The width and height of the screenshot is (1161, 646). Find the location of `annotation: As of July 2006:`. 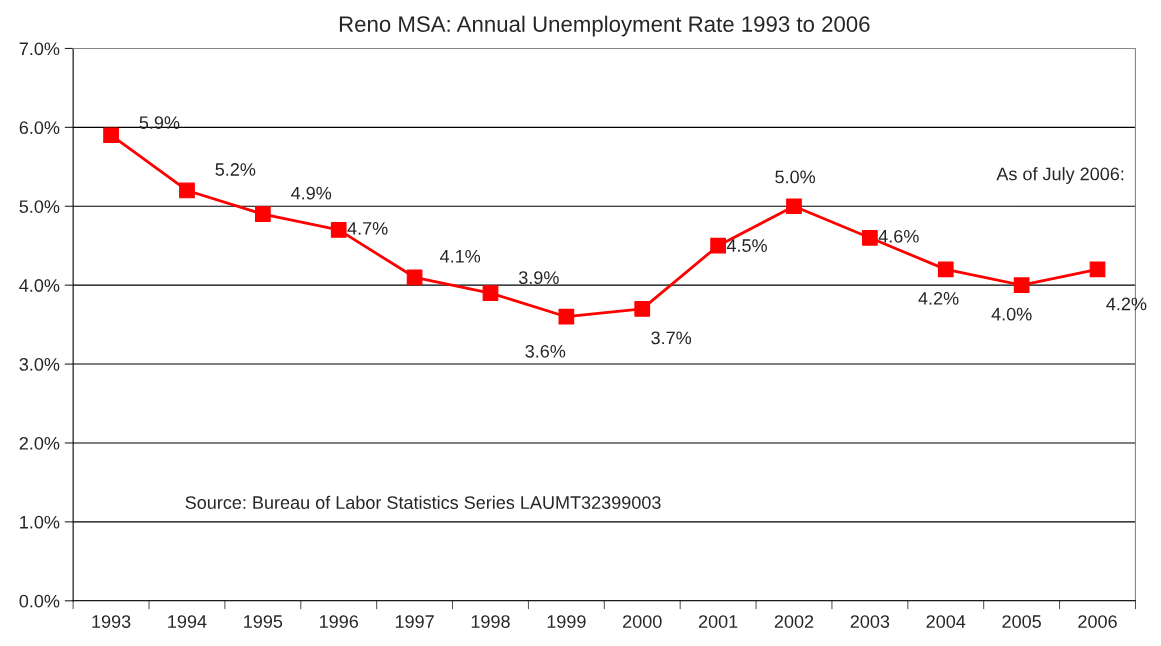

annotation: As of July 2006: is located at coordinates (1060, 175).